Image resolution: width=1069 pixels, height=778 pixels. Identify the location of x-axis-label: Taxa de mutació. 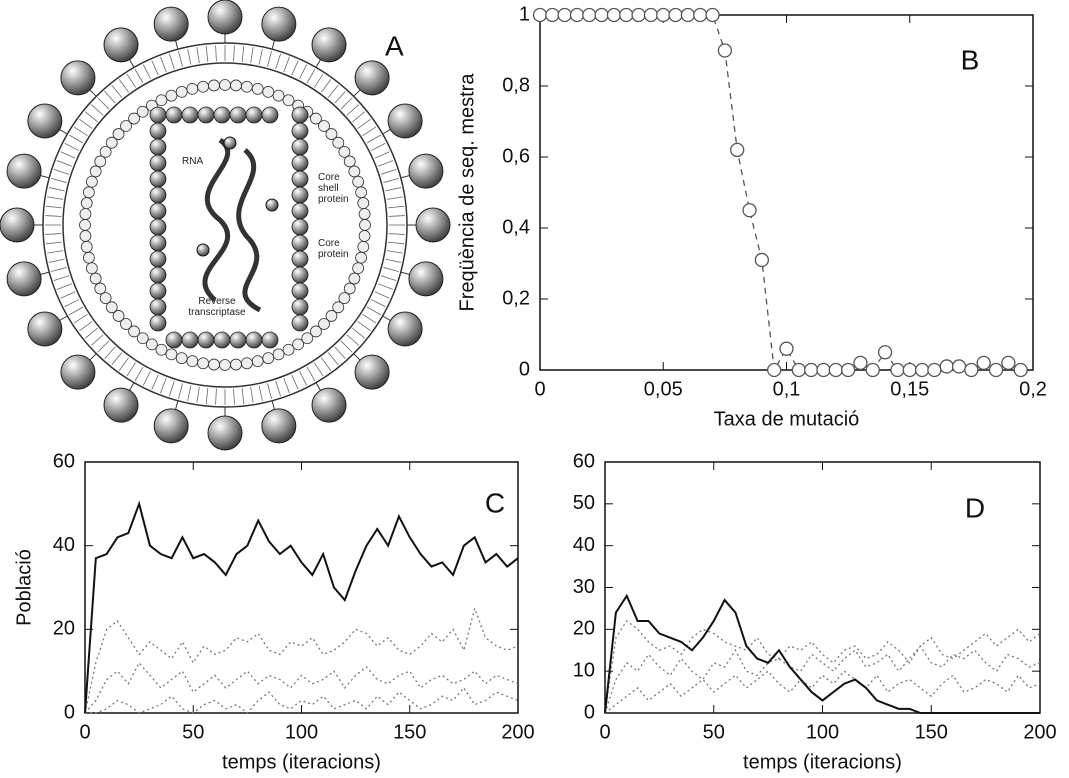
(787, 419).